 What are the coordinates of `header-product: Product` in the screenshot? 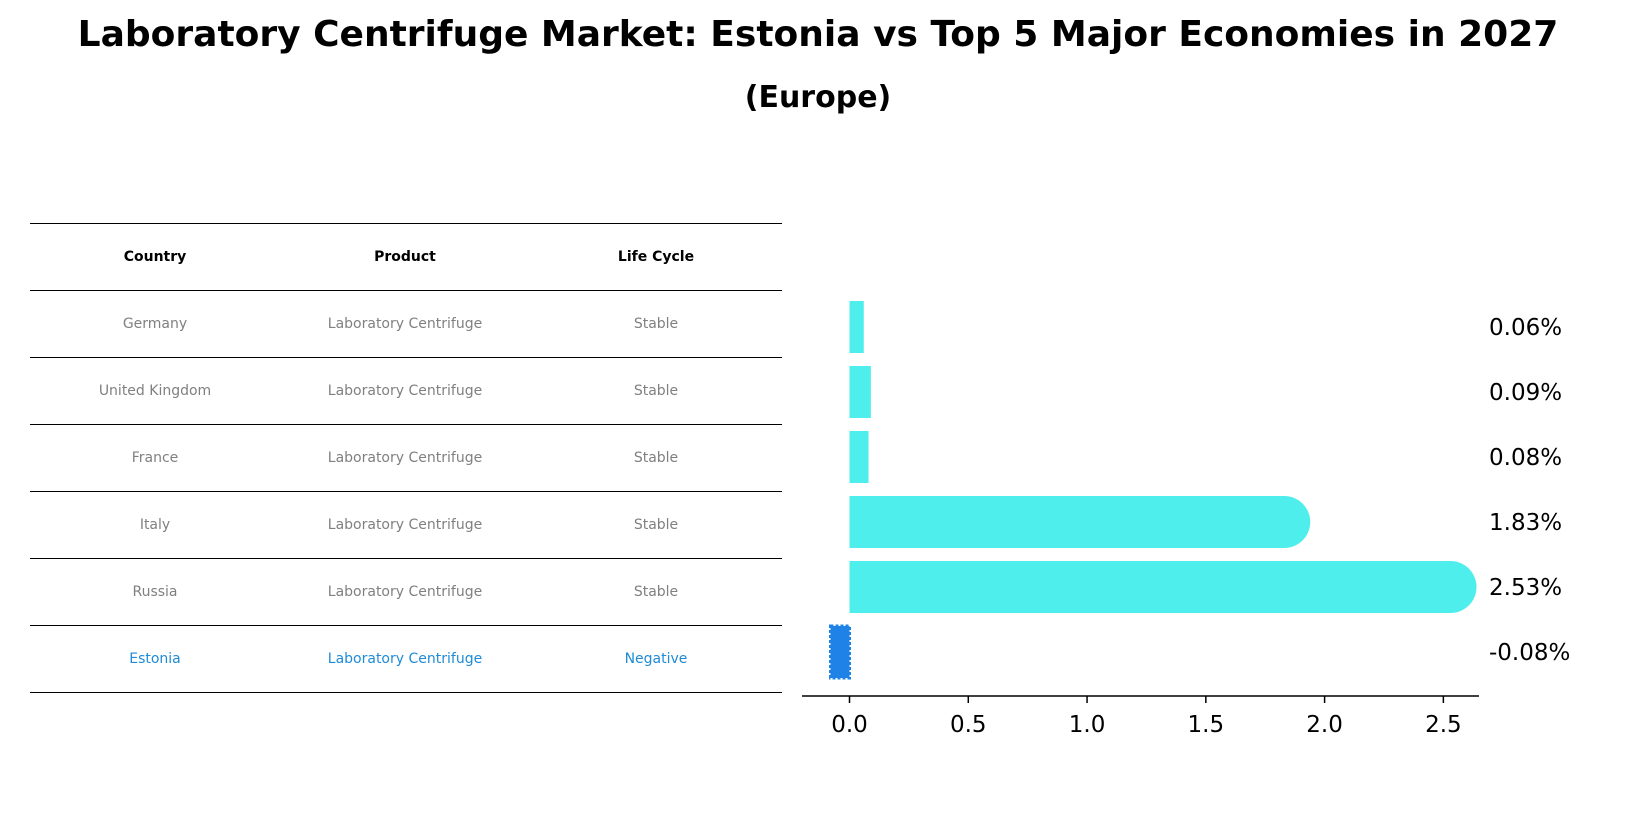 It's located at (405, 257).